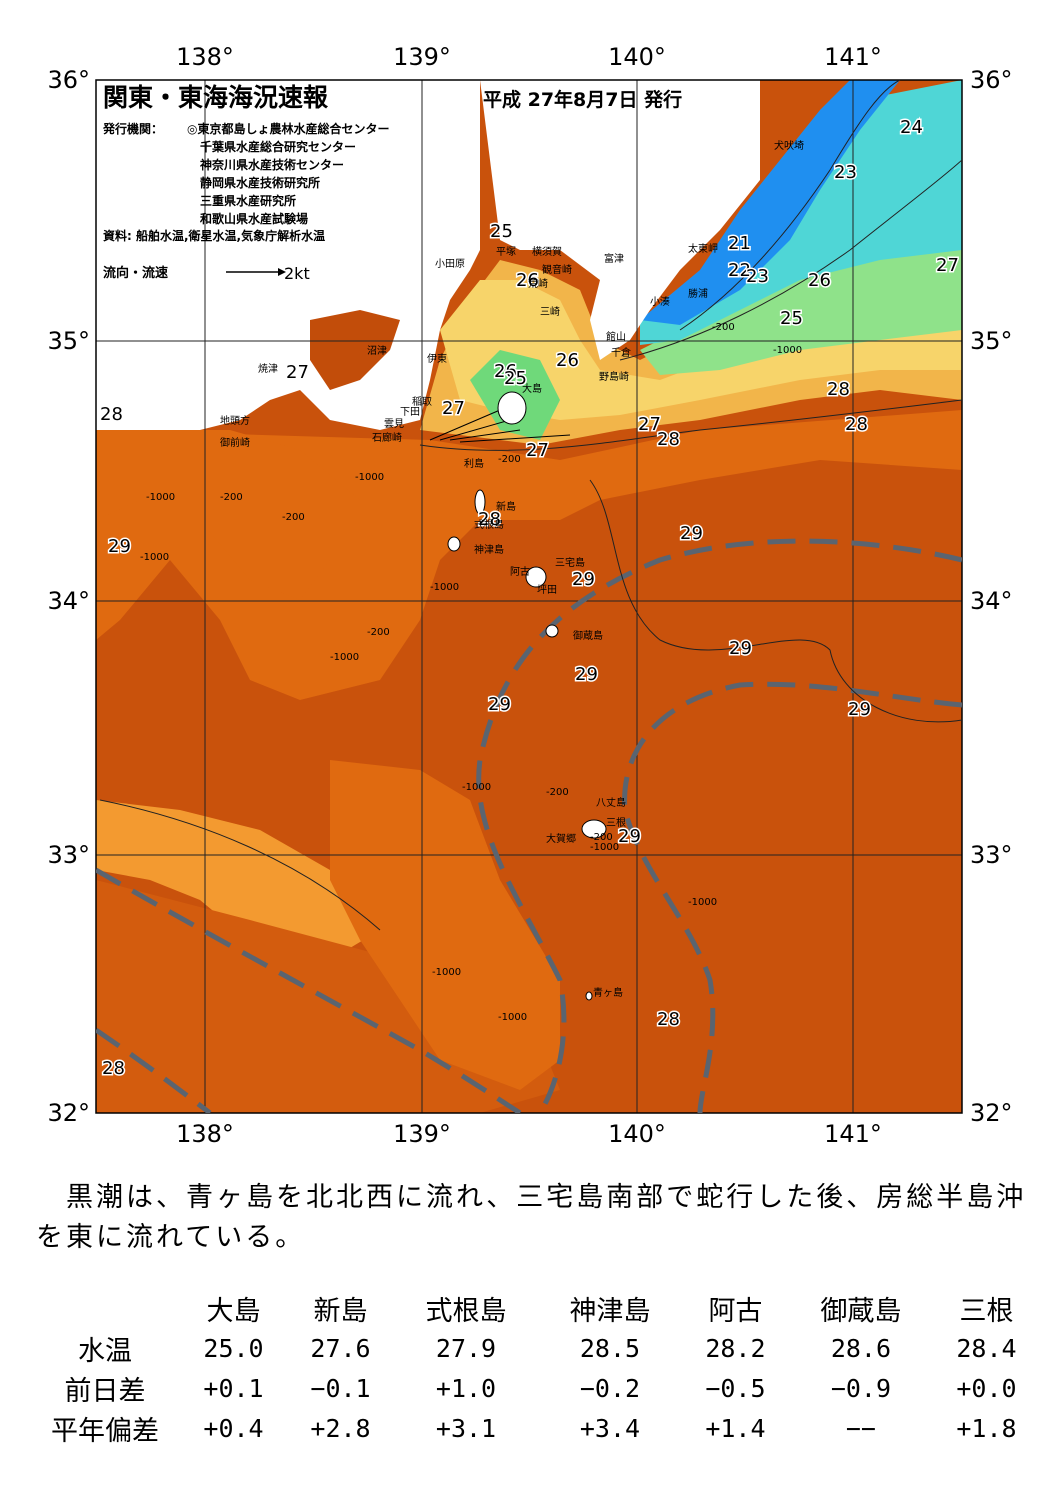  Describe the element at coordinates (529, 57) in the screenshot. I see `longitude-labels-top: 138° 139° 140° 141°` at that location.